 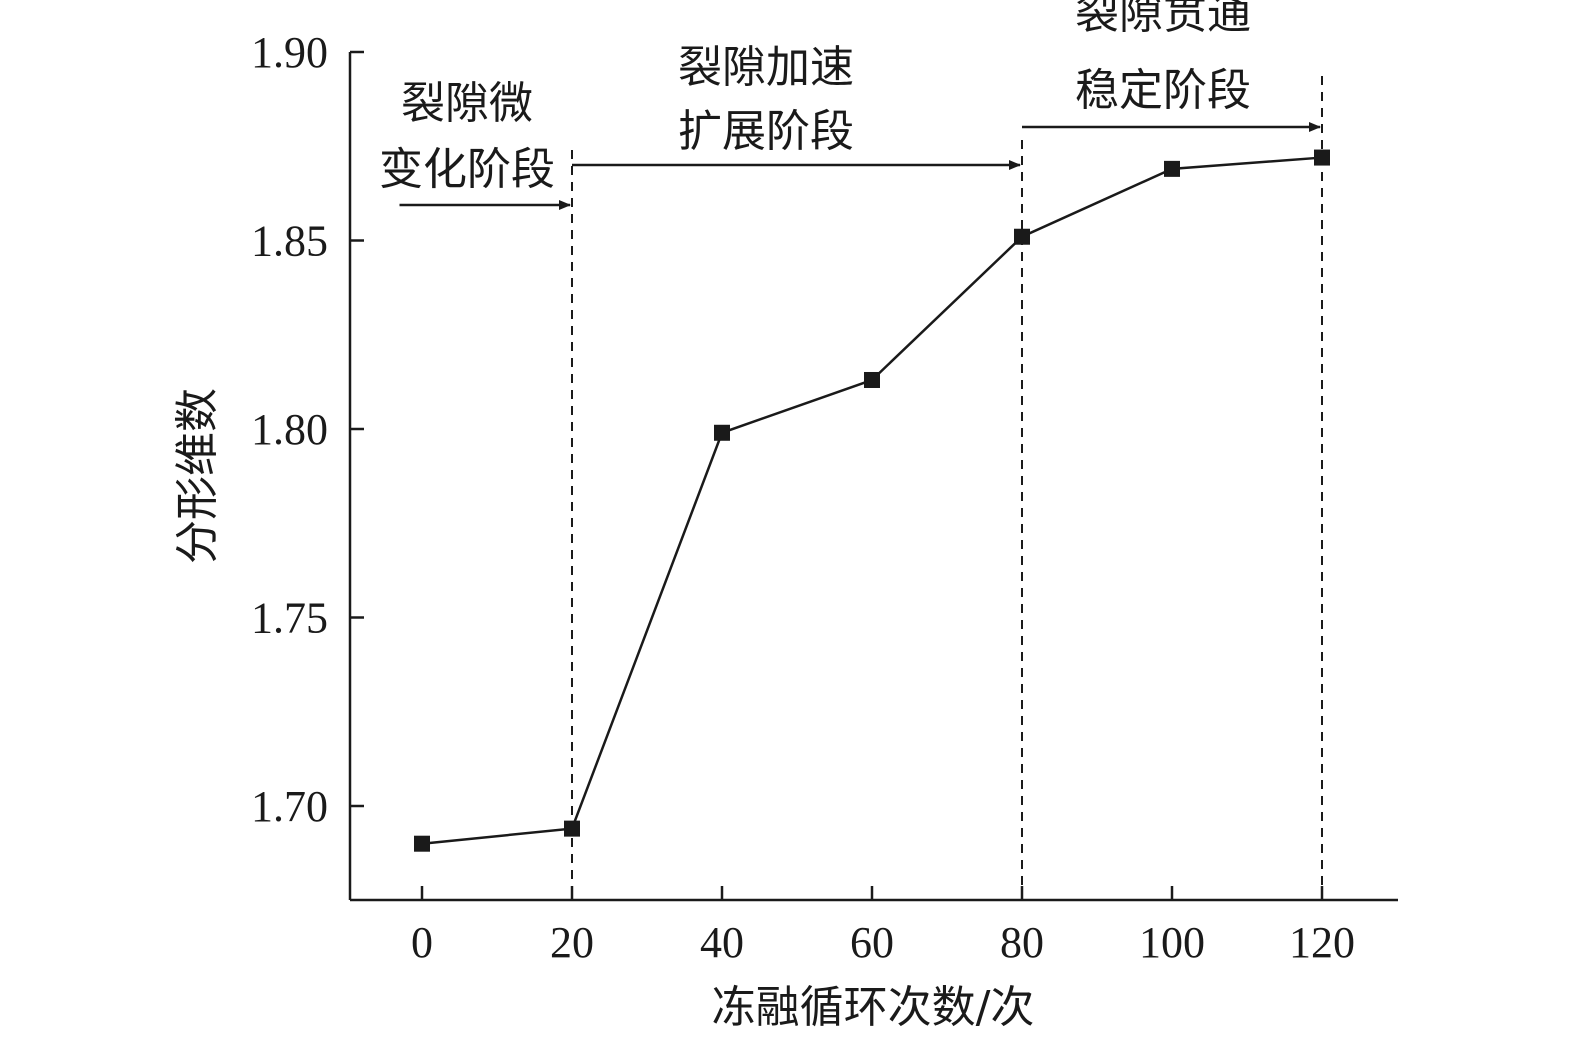 I want to click on y-tick-label: 1.75, so click(x=289, y=618).